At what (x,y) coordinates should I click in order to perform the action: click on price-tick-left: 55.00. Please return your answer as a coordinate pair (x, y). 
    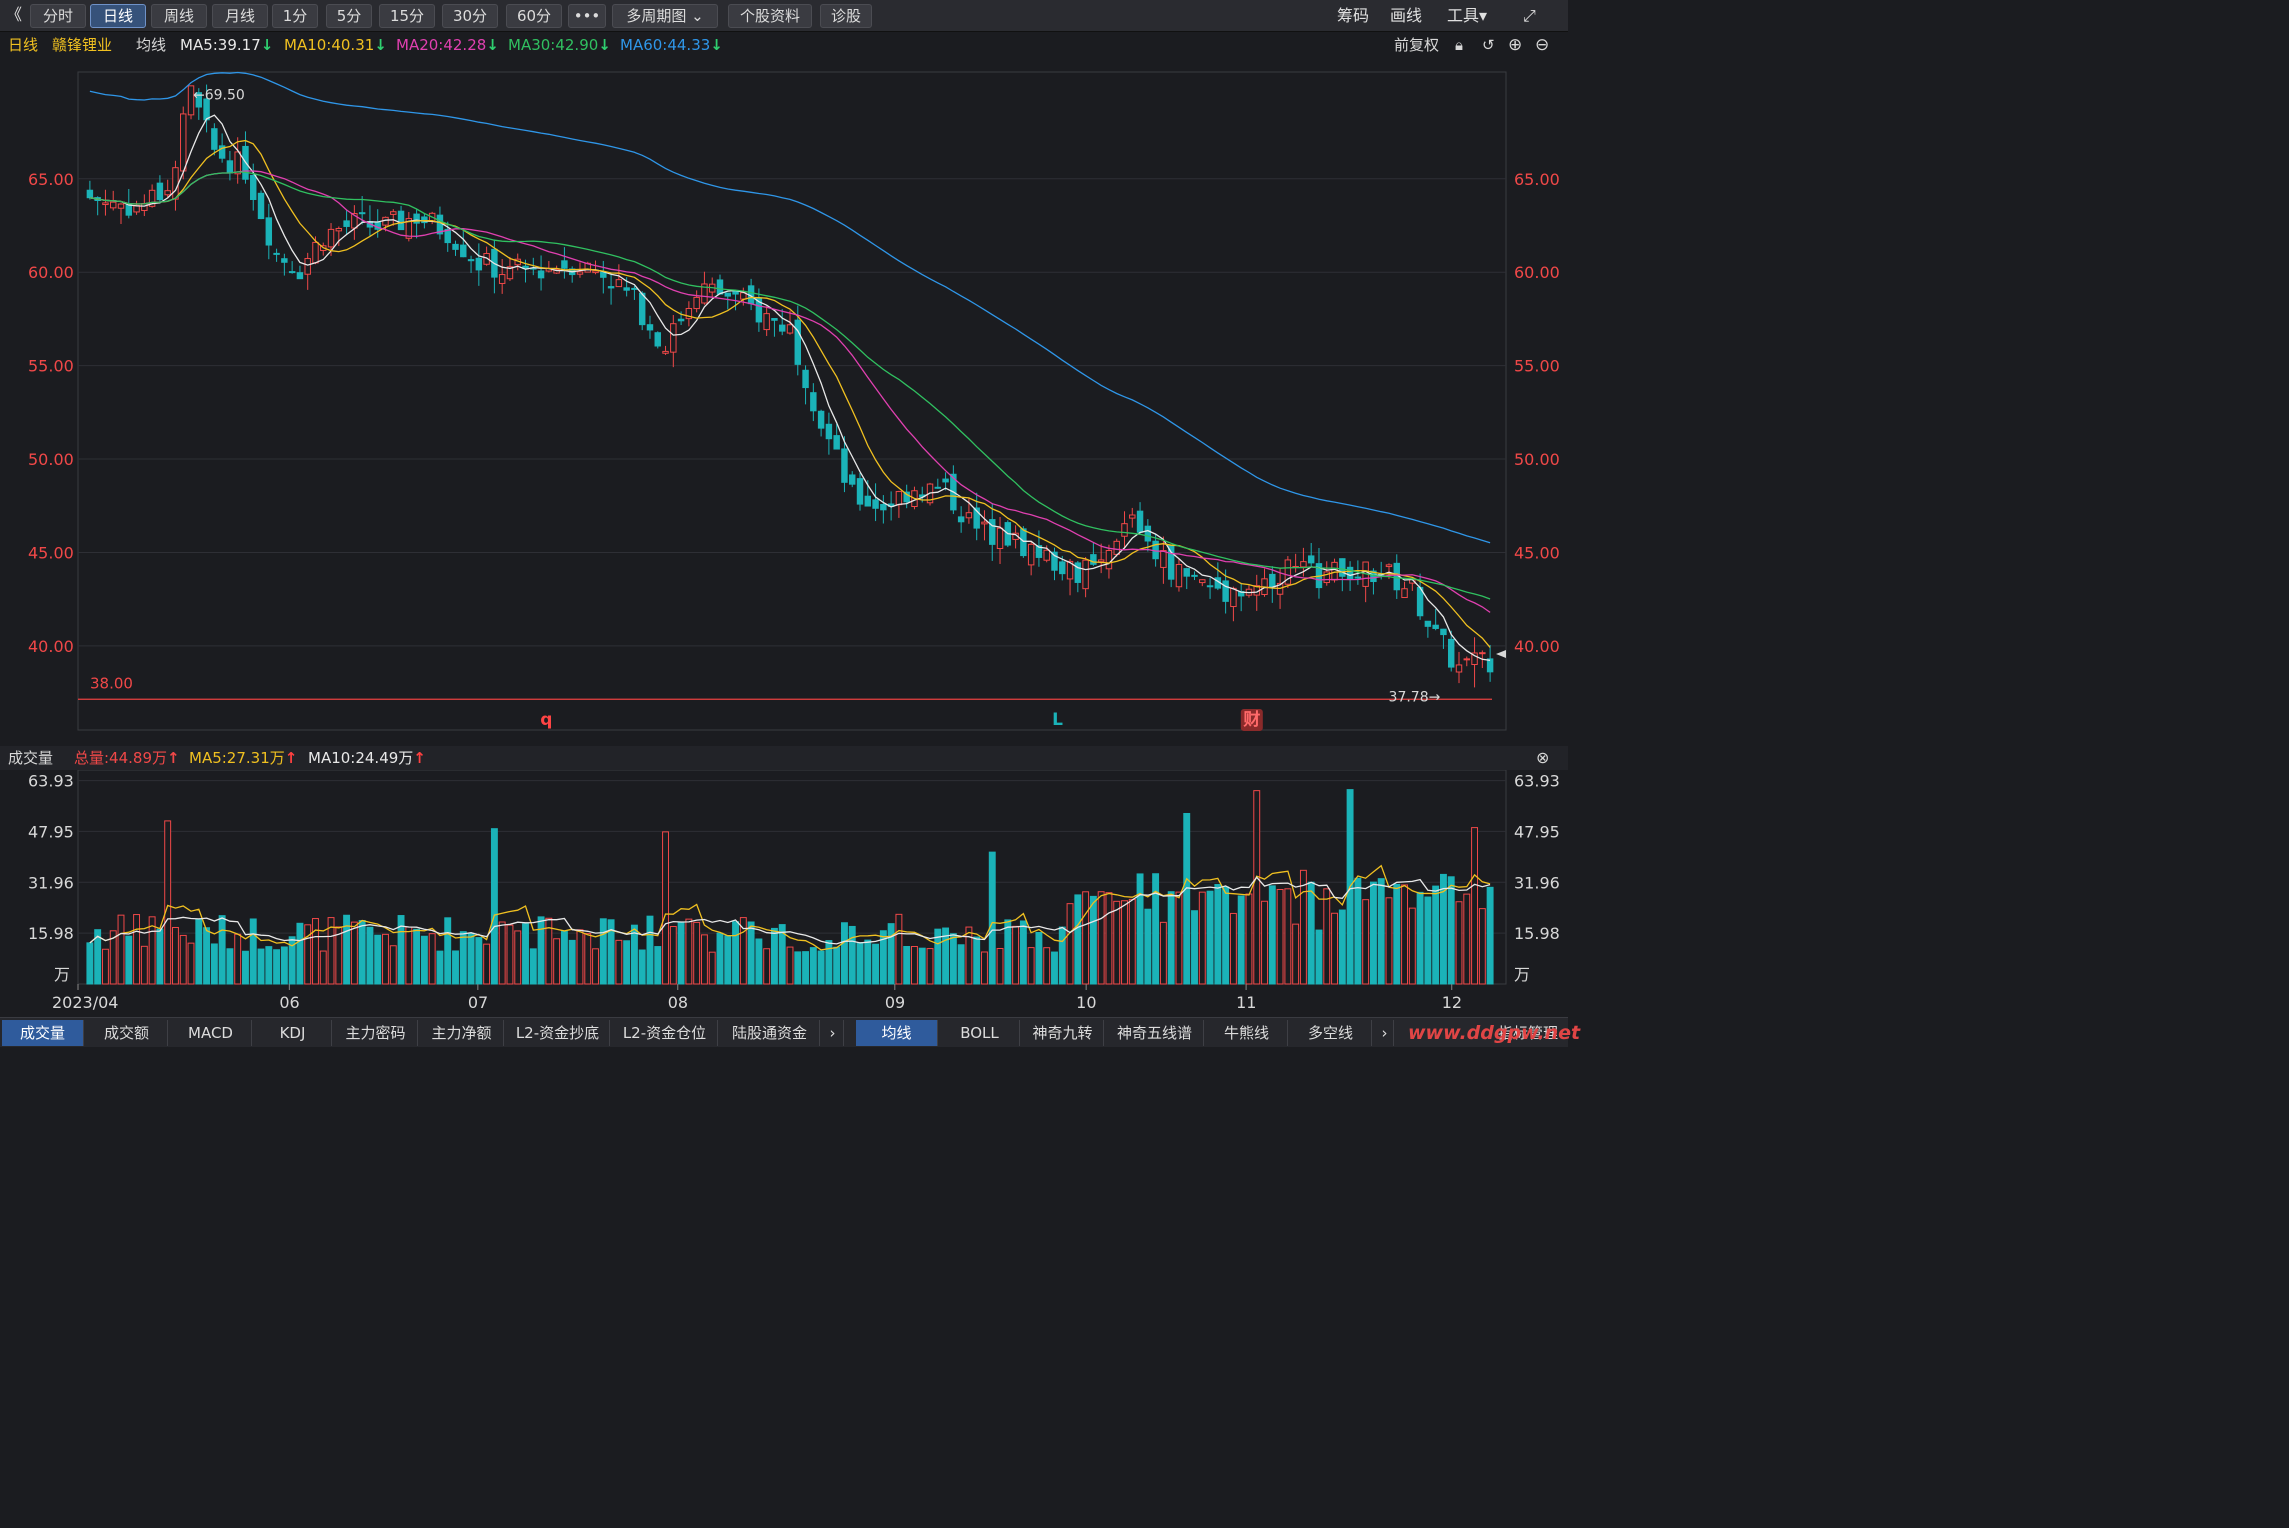
    Looking at the image, I should click on (51, 366).